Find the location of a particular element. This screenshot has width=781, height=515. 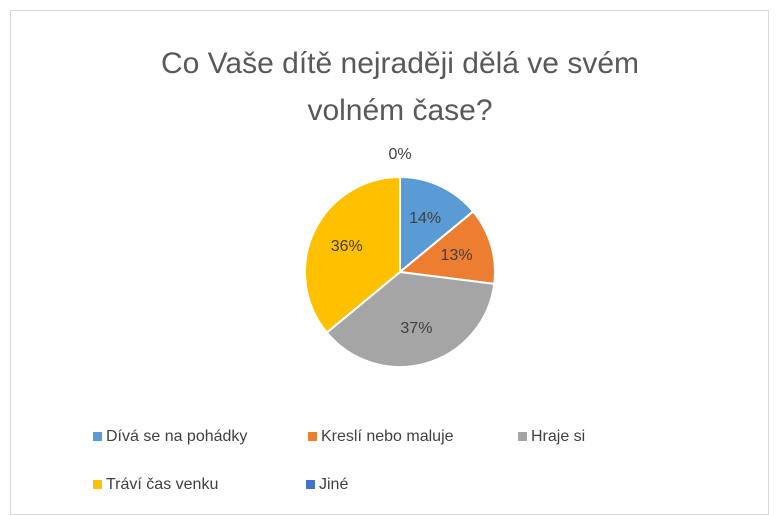

legend-label: Tráví čas venku is located at coordinates (162, 484).